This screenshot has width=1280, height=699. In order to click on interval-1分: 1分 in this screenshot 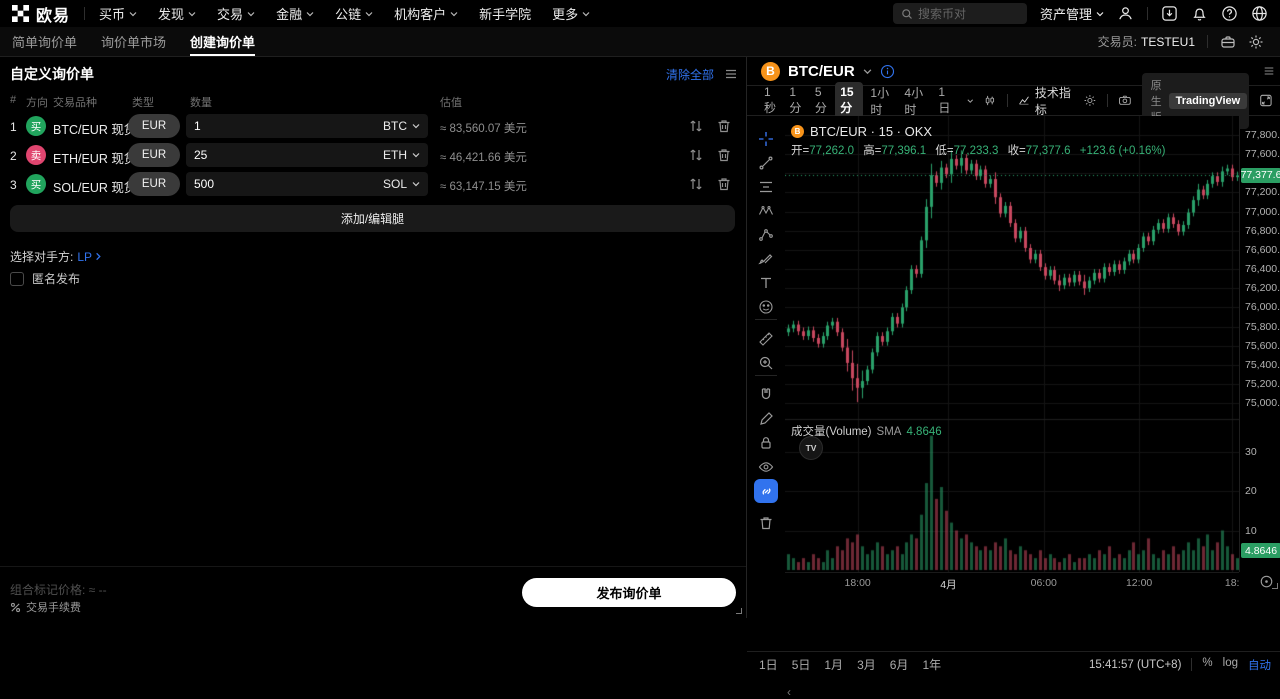, I will do `click(795, 100)`.